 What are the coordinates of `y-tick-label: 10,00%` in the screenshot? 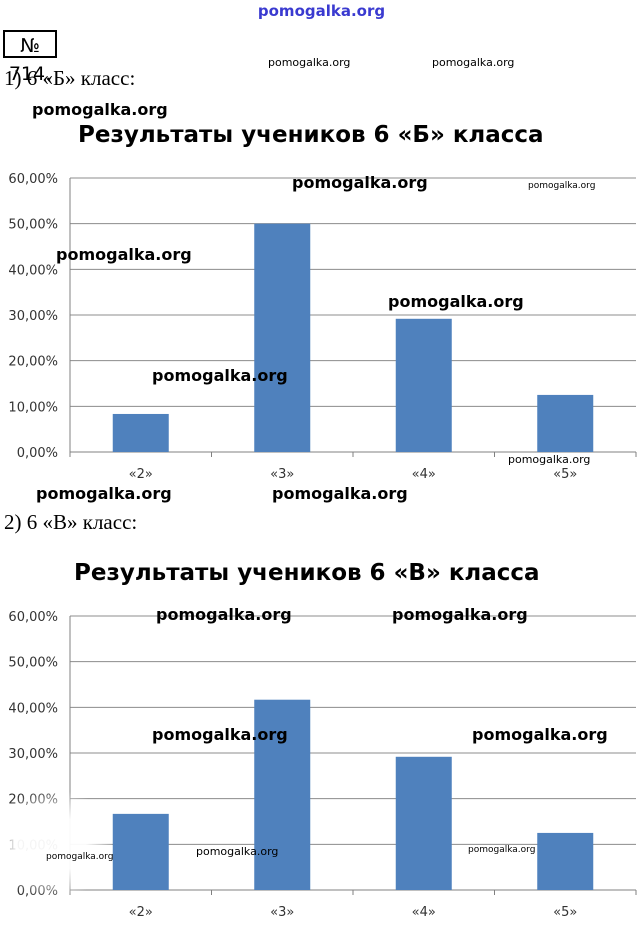 It's located at (33, 407).